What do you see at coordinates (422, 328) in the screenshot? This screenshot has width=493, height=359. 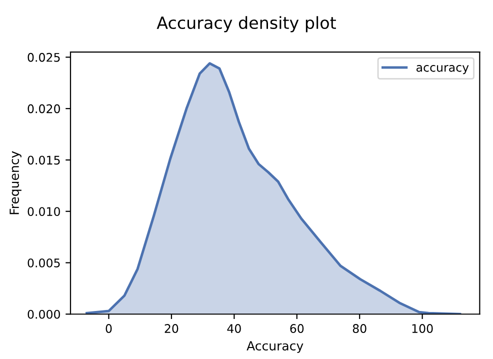 I see `x-tick-label: 100` at bounding box center [422, 328].